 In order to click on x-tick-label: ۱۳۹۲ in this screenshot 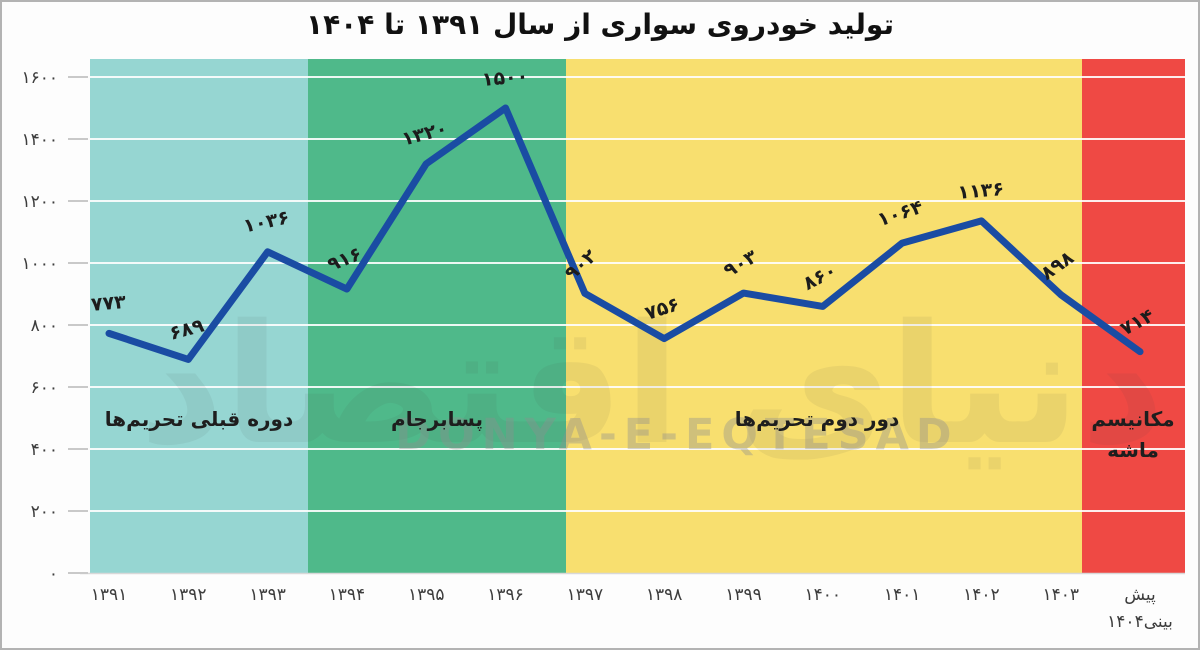, I will do `click(188, 595)`.